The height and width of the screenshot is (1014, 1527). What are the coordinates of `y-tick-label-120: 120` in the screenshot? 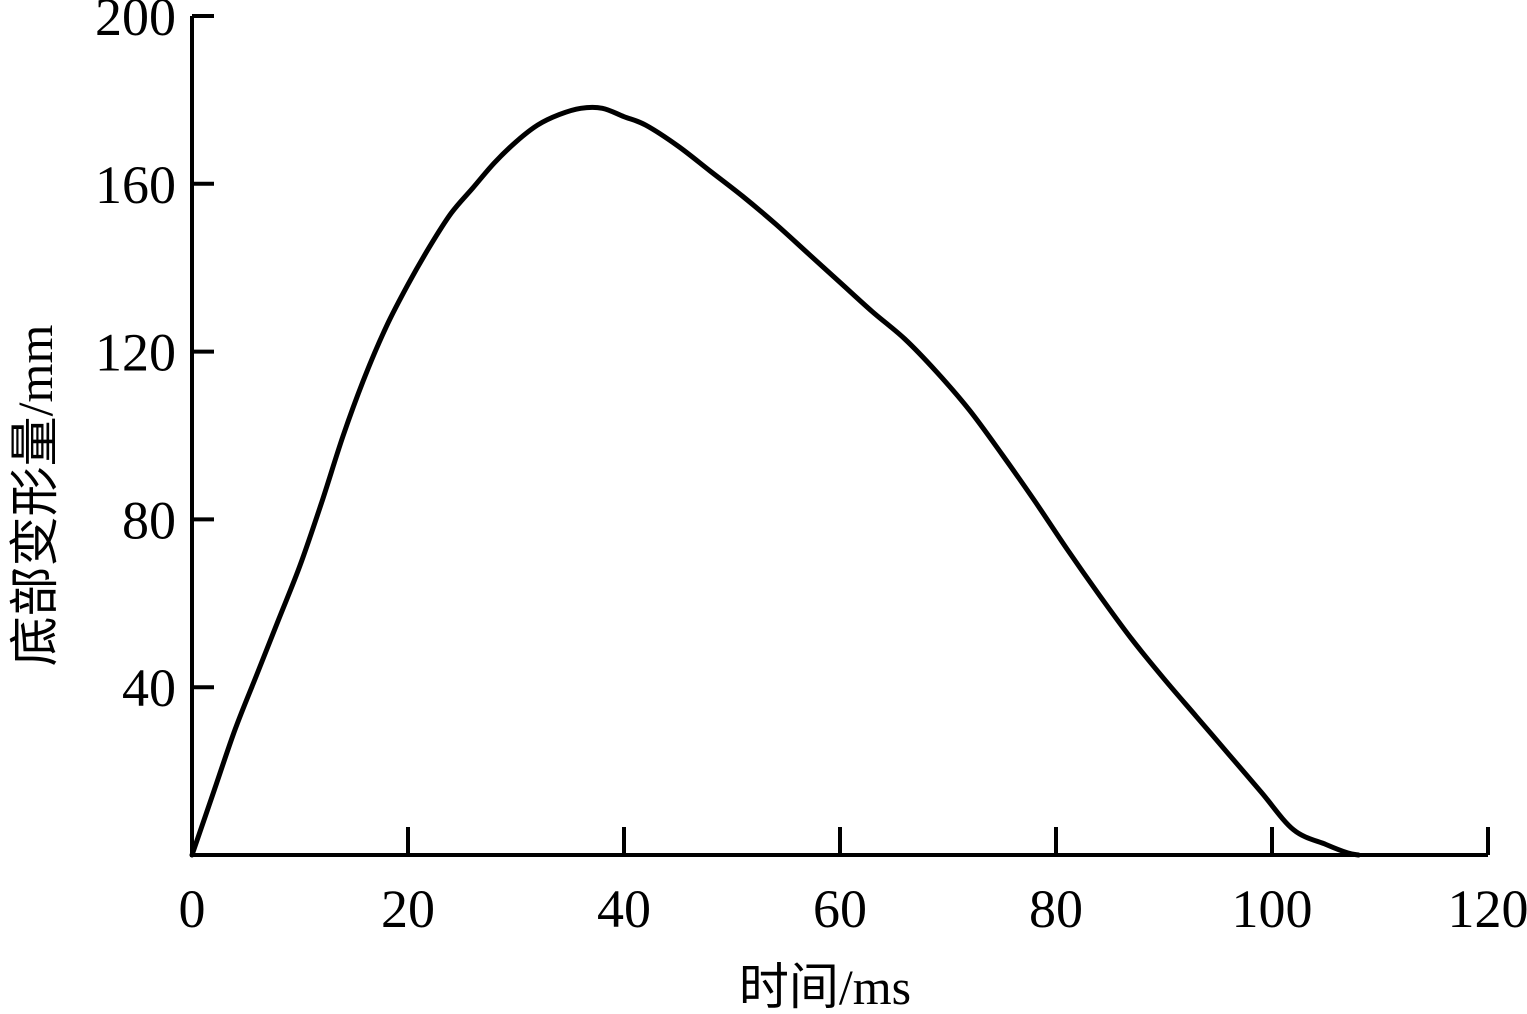 It's located at (135, 353).